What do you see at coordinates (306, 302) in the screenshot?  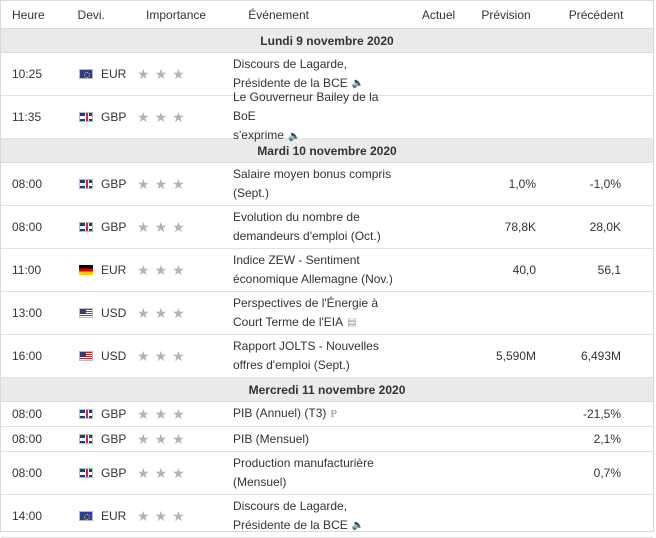 I see `event-line-1: Perspectives de l'Énergie à` at bounding box center [306, 302].